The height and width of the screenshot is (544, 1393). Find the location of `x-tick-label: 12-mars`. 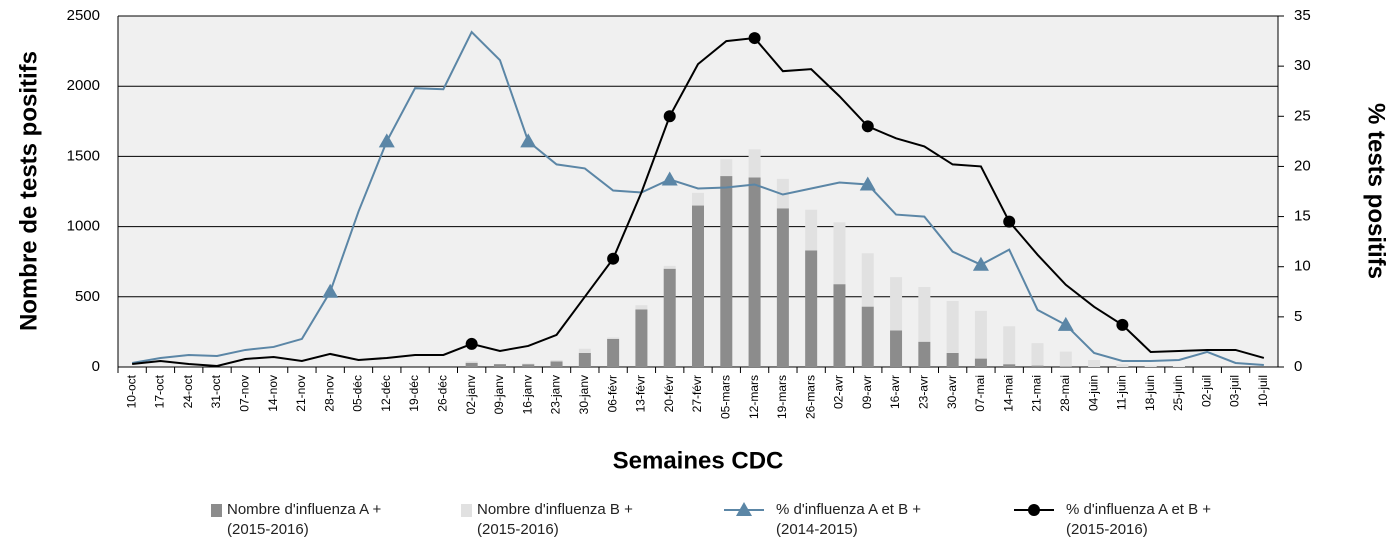

x-tick-label: 12-mars is located at coordinates (754, 397).